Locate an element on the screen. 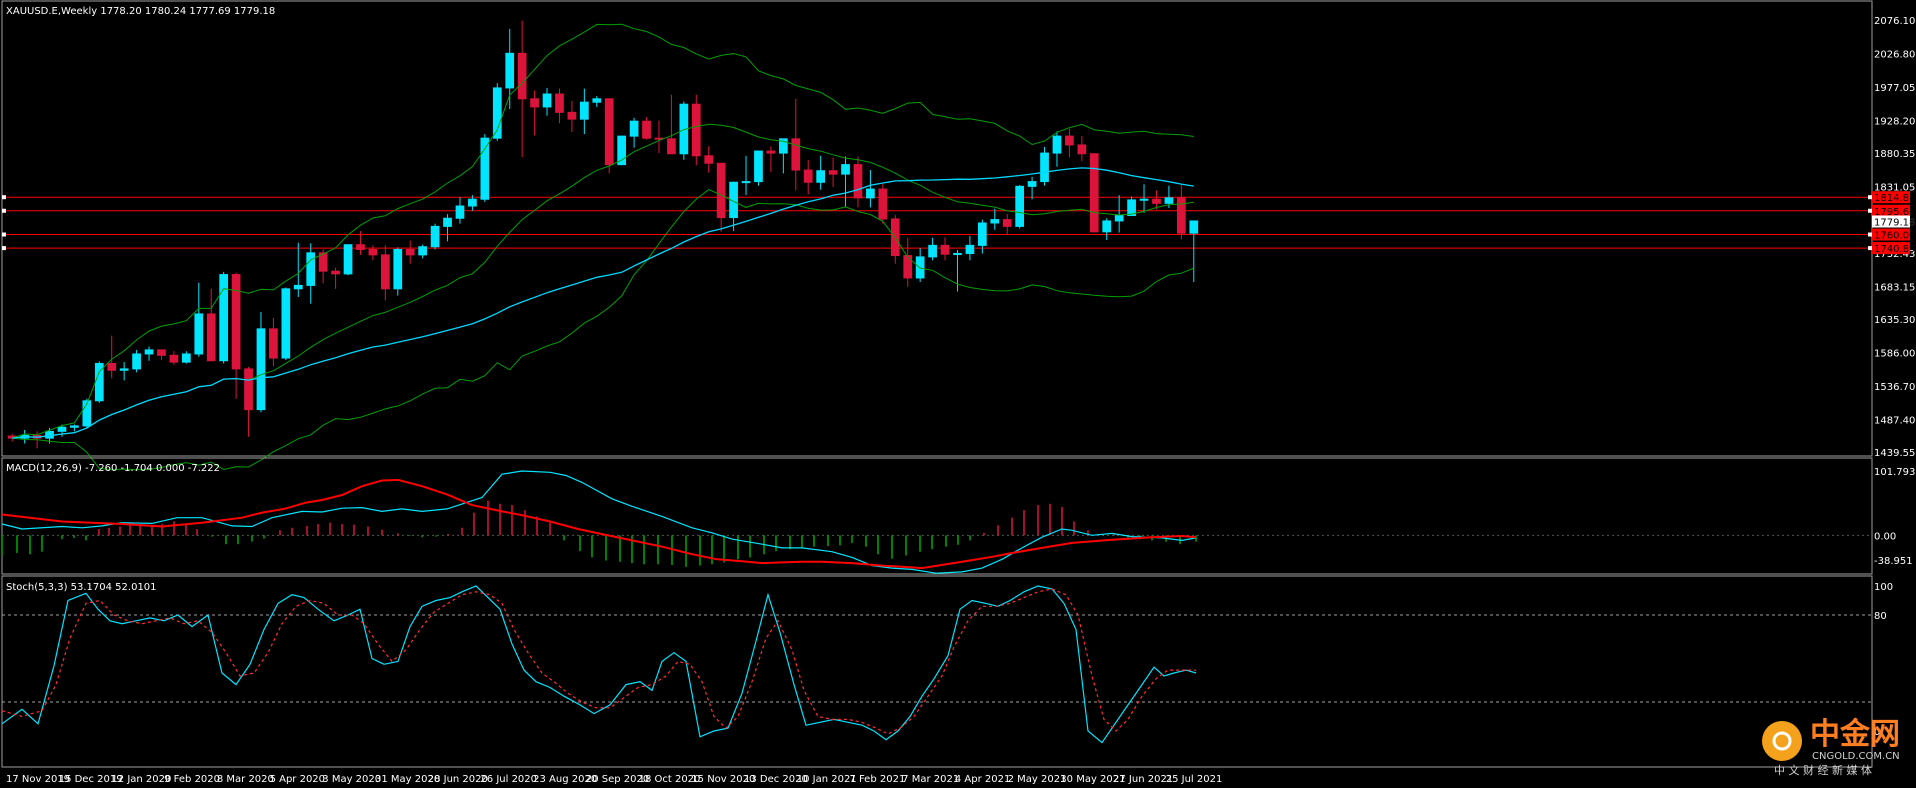 This screenshot has height=788, width=1916. price-level-label: 1814.81 is located at coordinates (1894, 198).